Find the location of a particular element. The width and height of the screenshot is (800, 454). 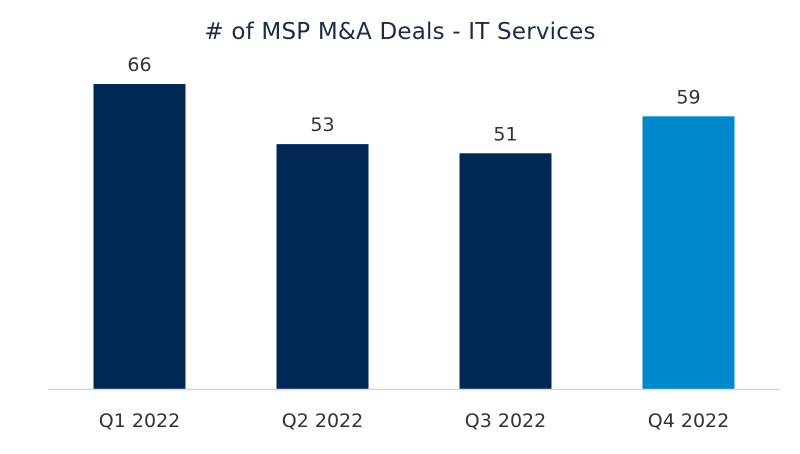

x-tick-label-q3-2022: Q3 2022 is located at coordinates (505, 421).